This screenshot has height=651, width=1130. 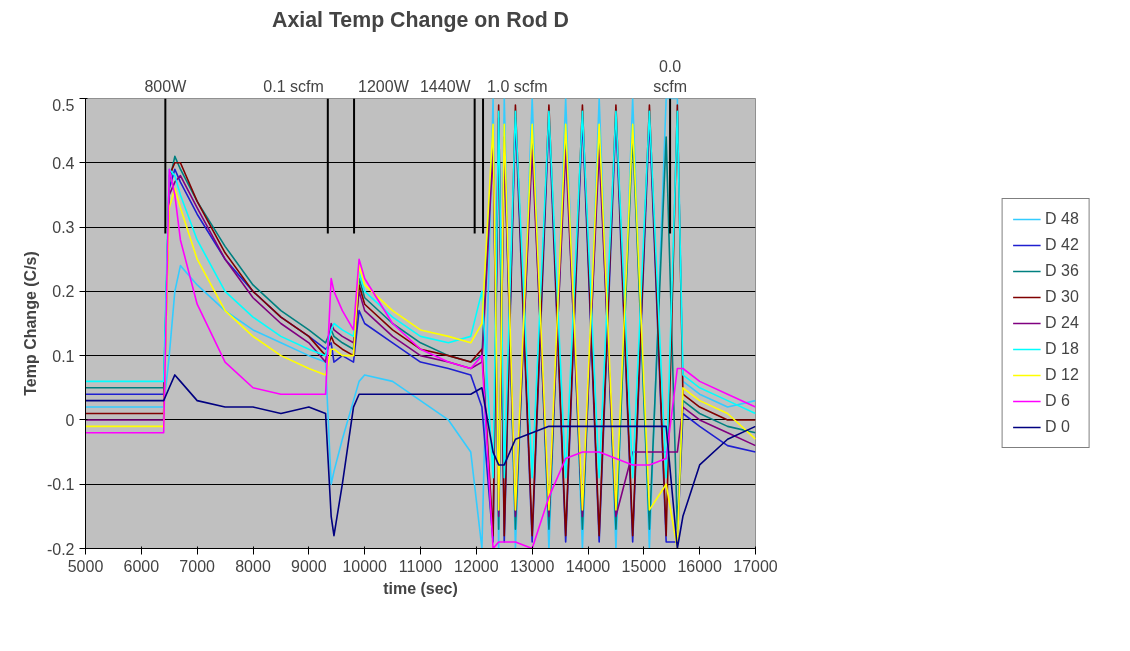 I want to click on y-tick-label: -0.2, so click(x=60, y=549).